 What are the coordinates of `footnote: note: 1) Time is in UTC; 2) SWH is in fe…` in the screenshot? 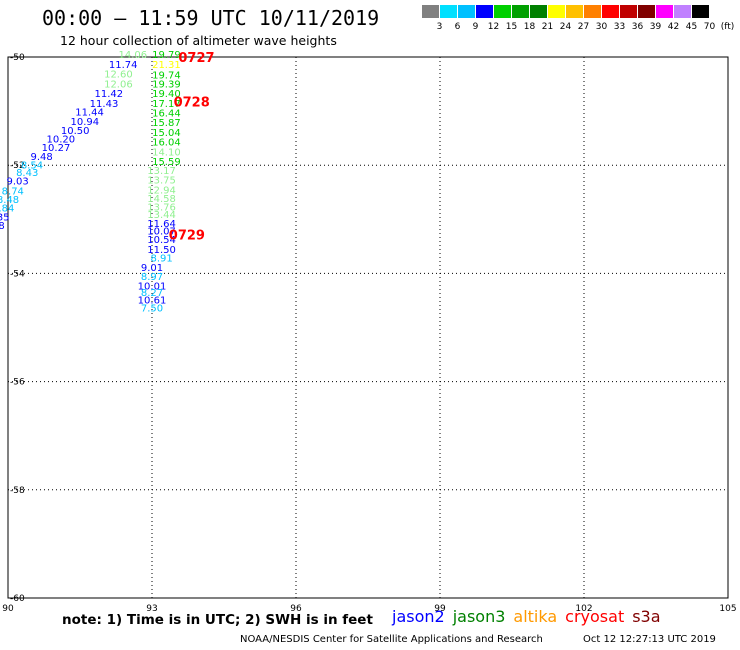 It's located at (217, 620).